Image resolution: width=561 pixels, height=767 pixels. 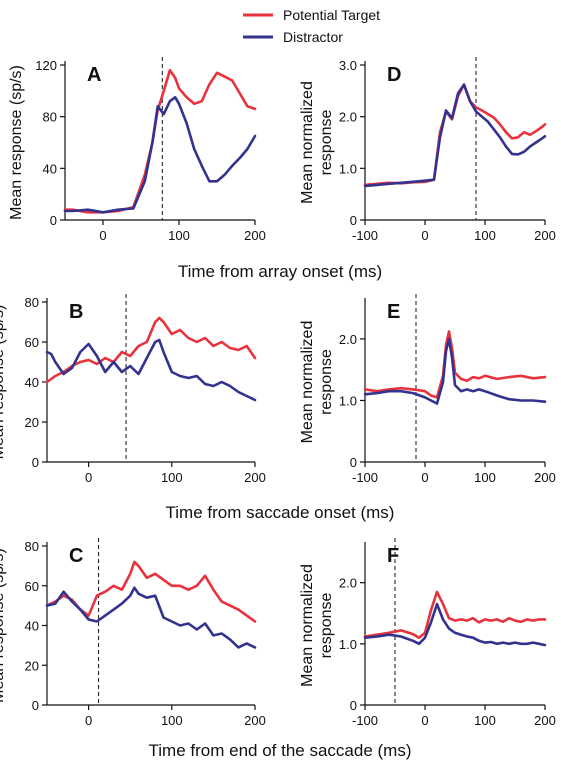 I want to click on panel-label: D, so click(x=394, y=75).